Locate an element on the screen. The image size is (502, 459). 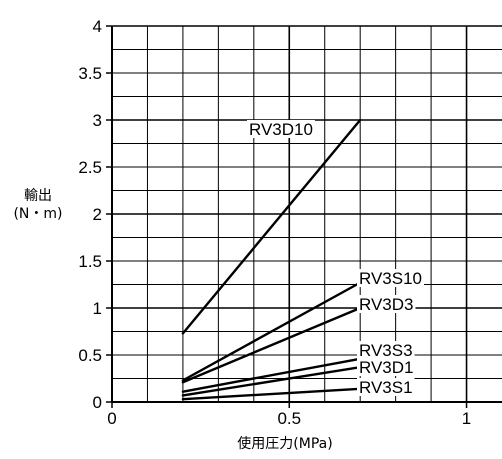
series-label: RV3D1 is located at coordinates (386, 367).